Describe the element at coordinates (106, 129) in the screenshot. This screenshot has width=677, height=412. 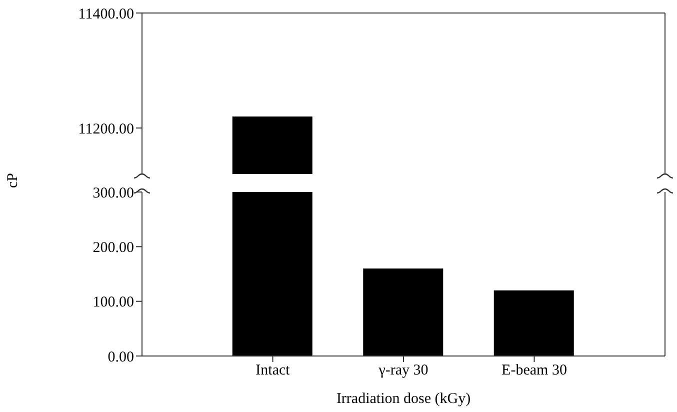
I see `y-tick-label: 11200.00` at that location.